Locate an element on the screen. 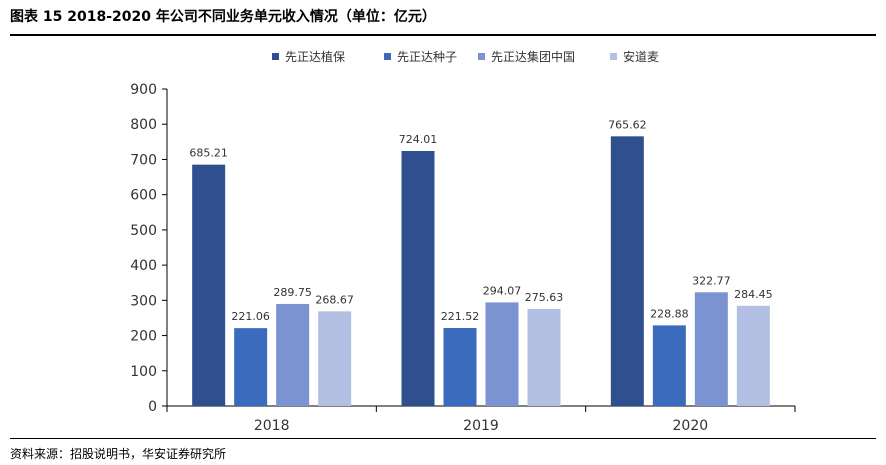 Image resolution: width=886 pixels, height=465 pixels. data-label-2018-0: 685.21 is located at coordinates (208, 153).